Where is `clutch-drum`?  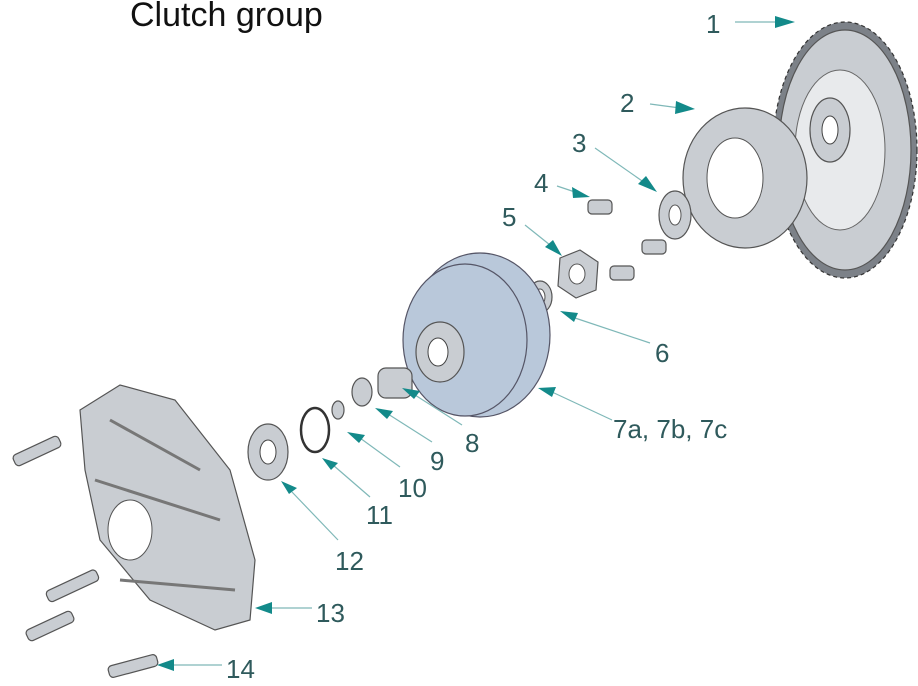 clutch-drum is located at coordinates (476, 335).